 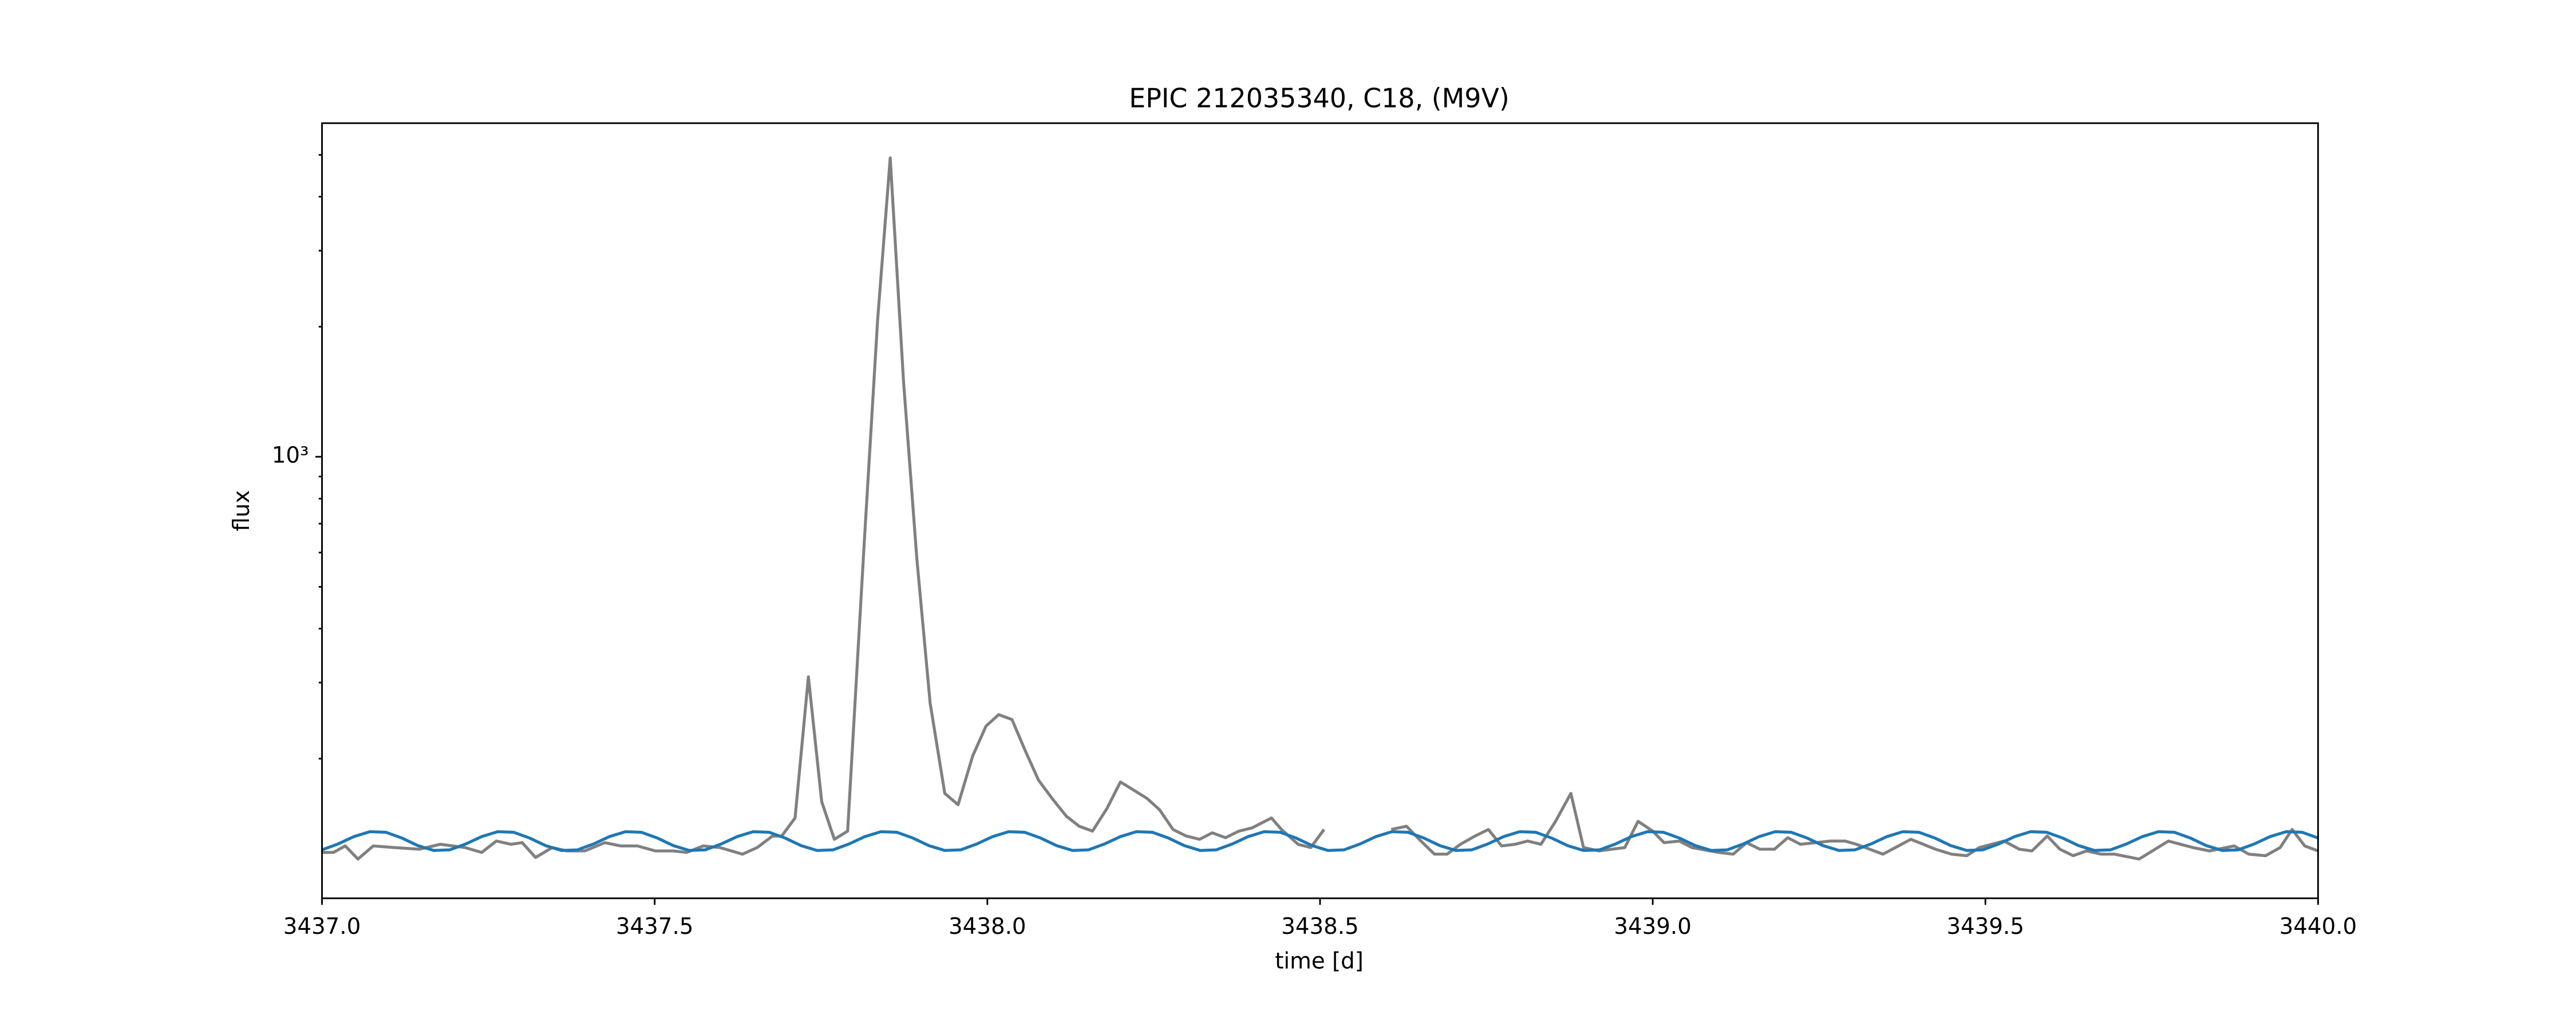 What do you see at coordinates (1985, 927) in the screenshot?
I see `x-tick-label: 3439.5` at bounding box center [1985, 927].